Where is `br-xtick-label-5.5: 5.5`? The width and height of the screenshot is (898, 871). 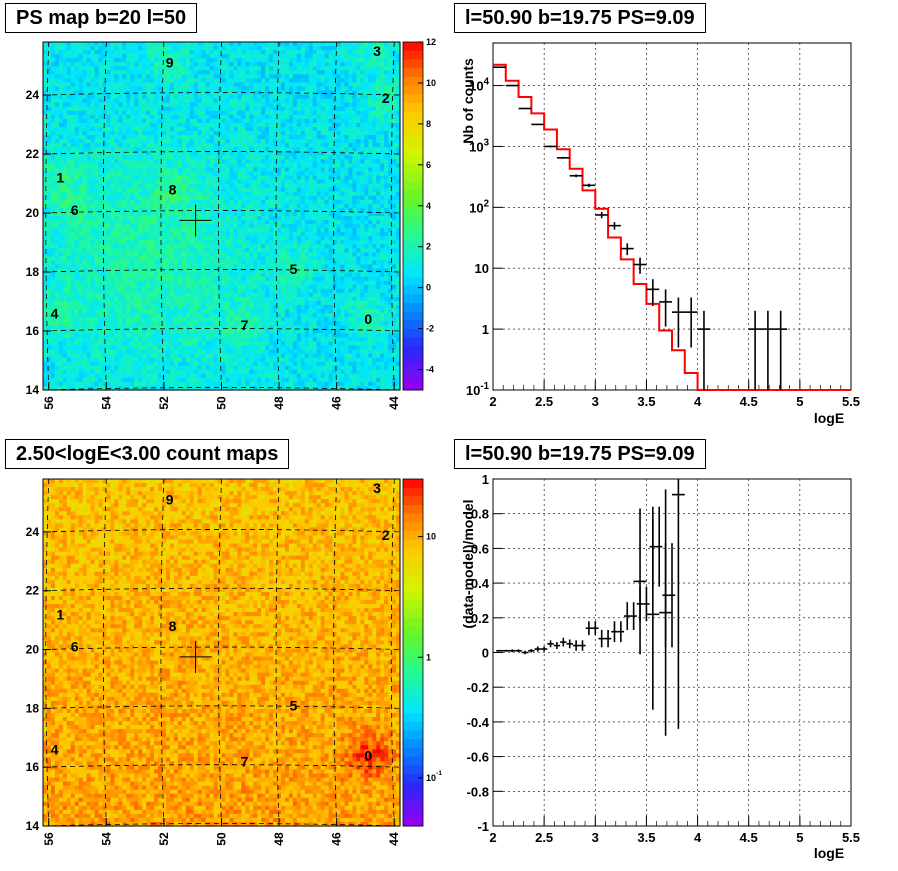
br-xtick-label-5.5: 5.5 is located at coordinates (851, 837).